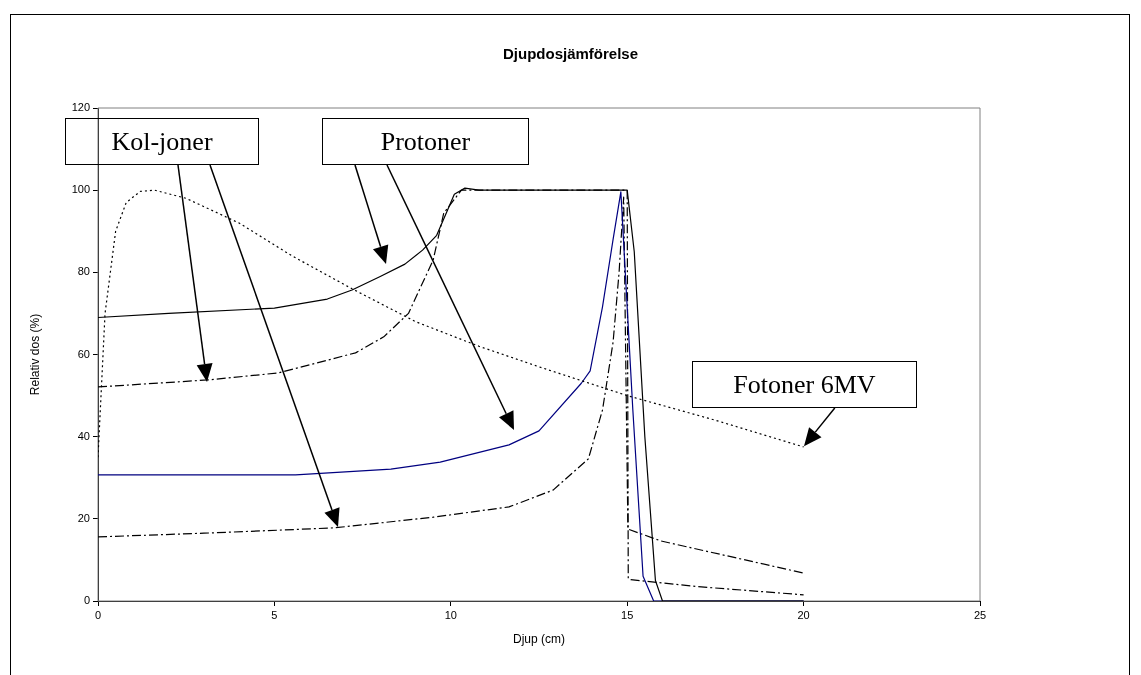 The width and height of the screenshot is (1141, 675). Describe the element at coordinates (83, 271) in the screenshot. I see `y-tick-label: 80` at that location.